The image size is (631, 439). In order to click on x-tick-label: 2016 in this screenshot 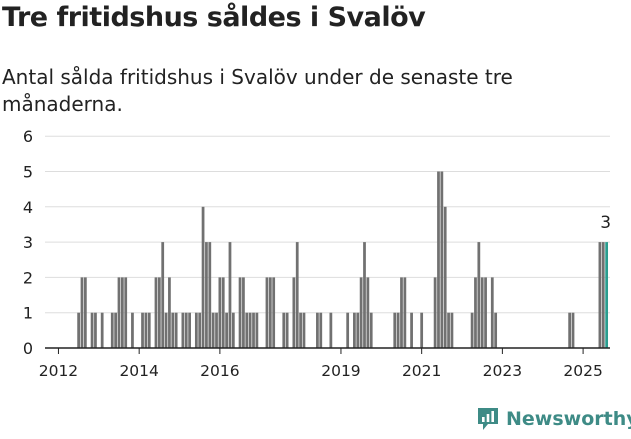, I will do `click(219, 371)`.